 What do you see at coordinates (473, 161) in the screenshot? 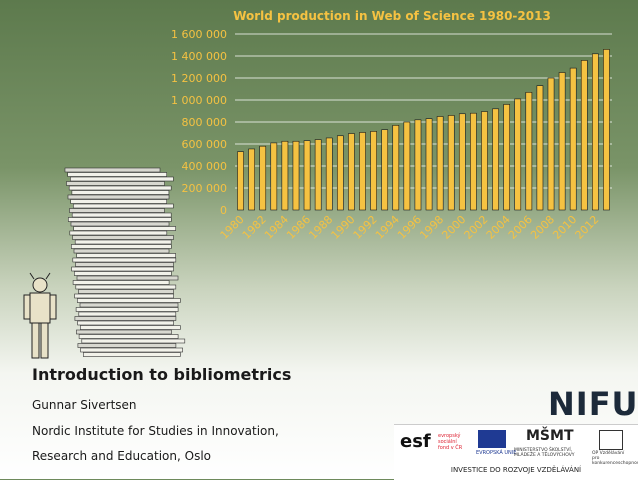
I see `bar-2001` at bounding box center [473, 161].